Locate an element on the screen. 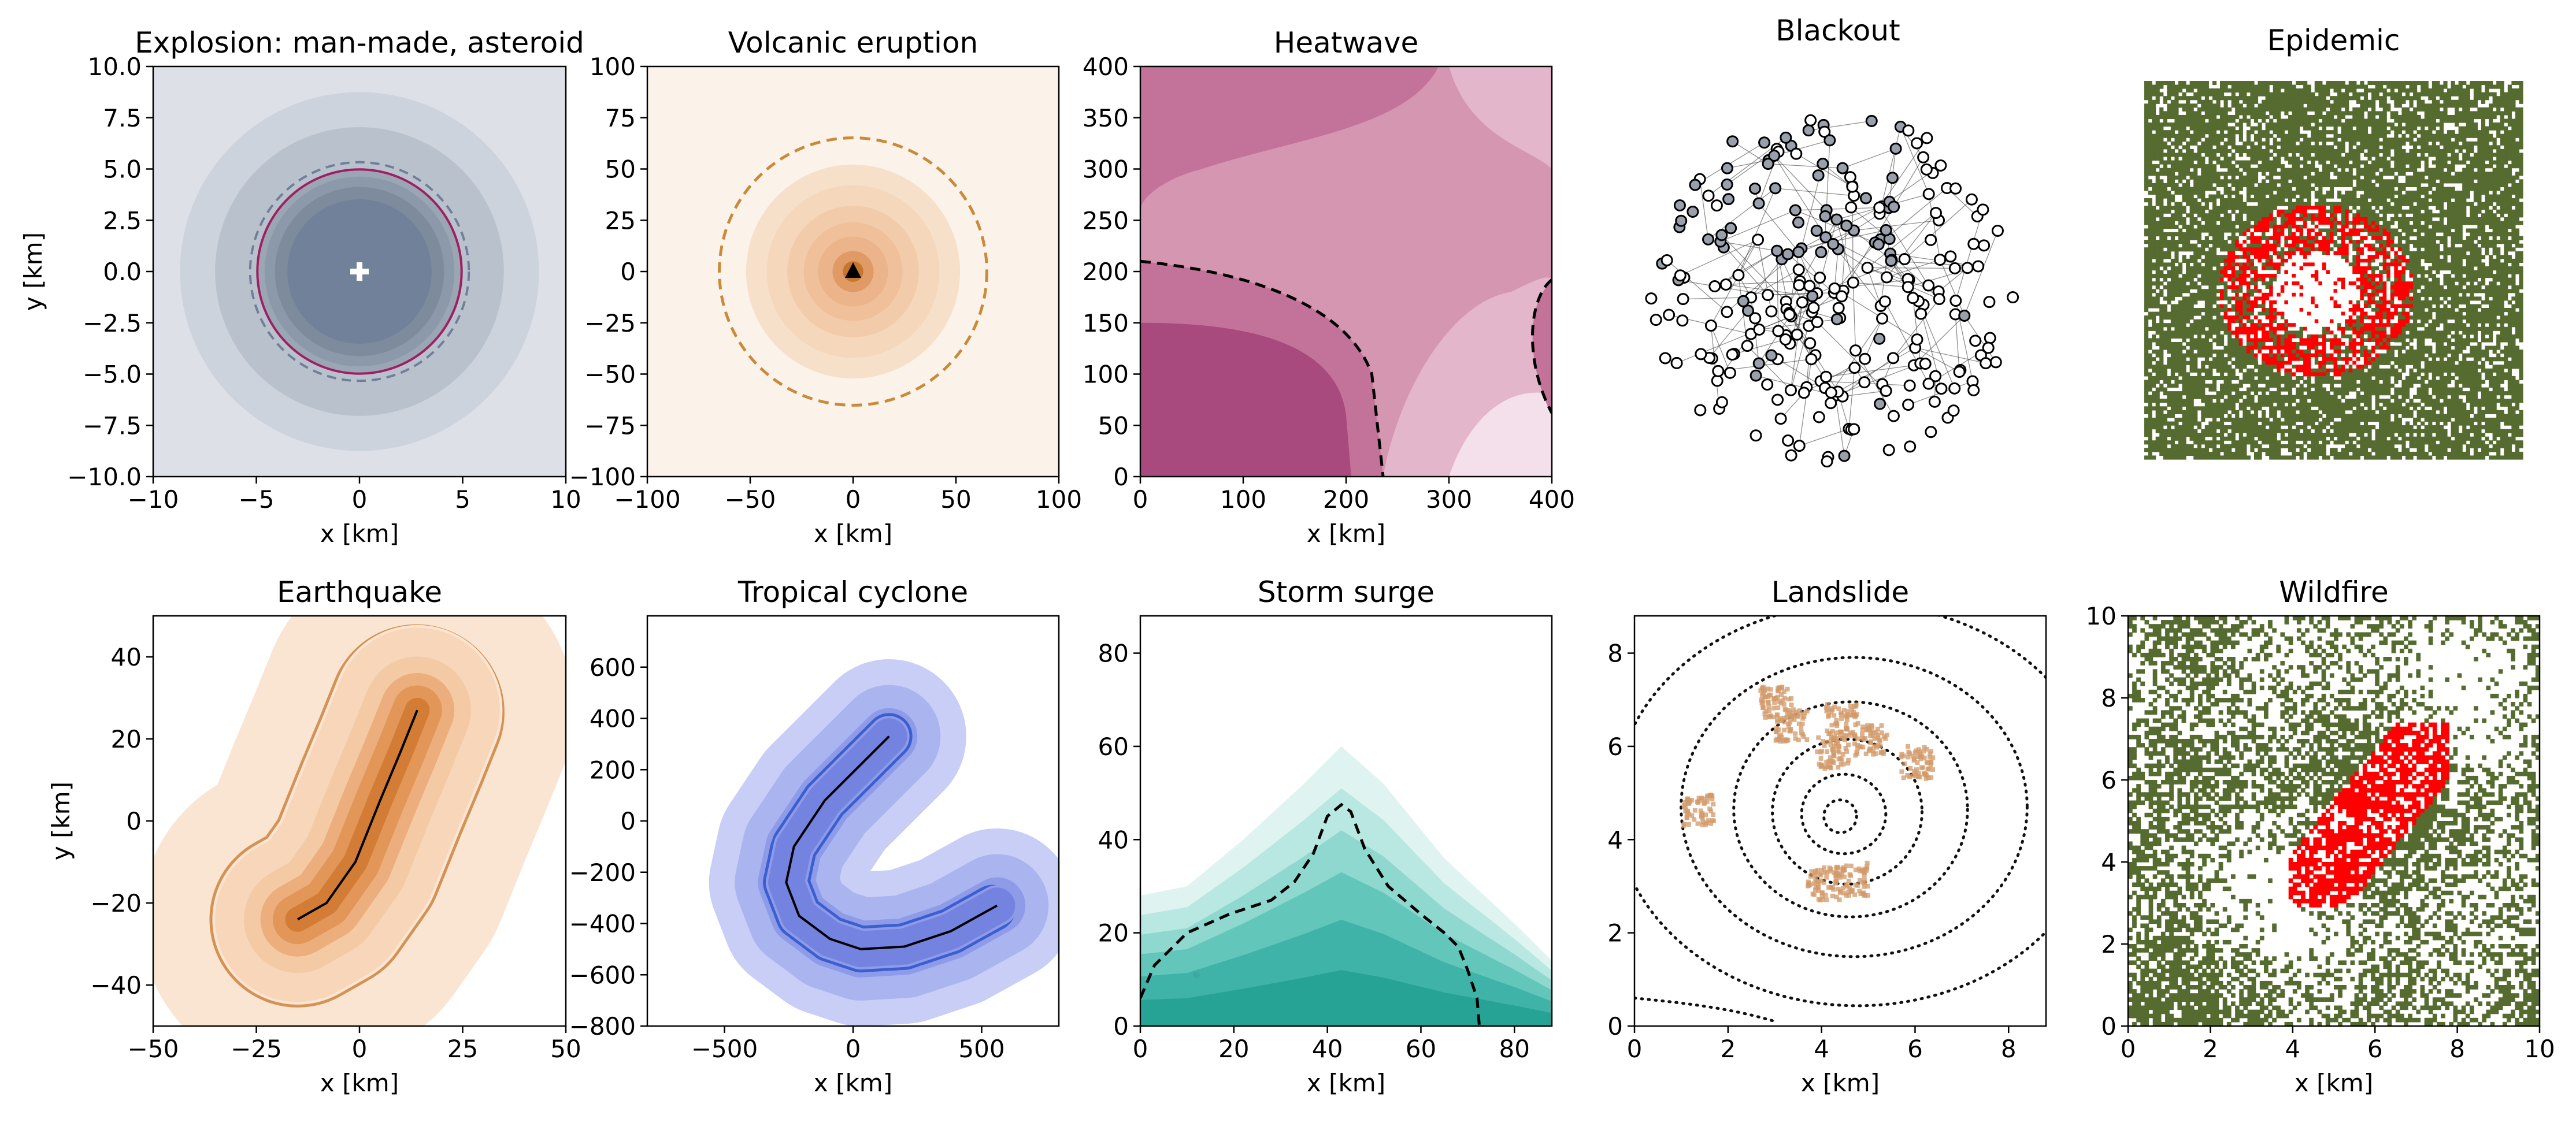 This screenshot has height=1126, width=2576. heatwave-region is located at coordinates (1500, 434).